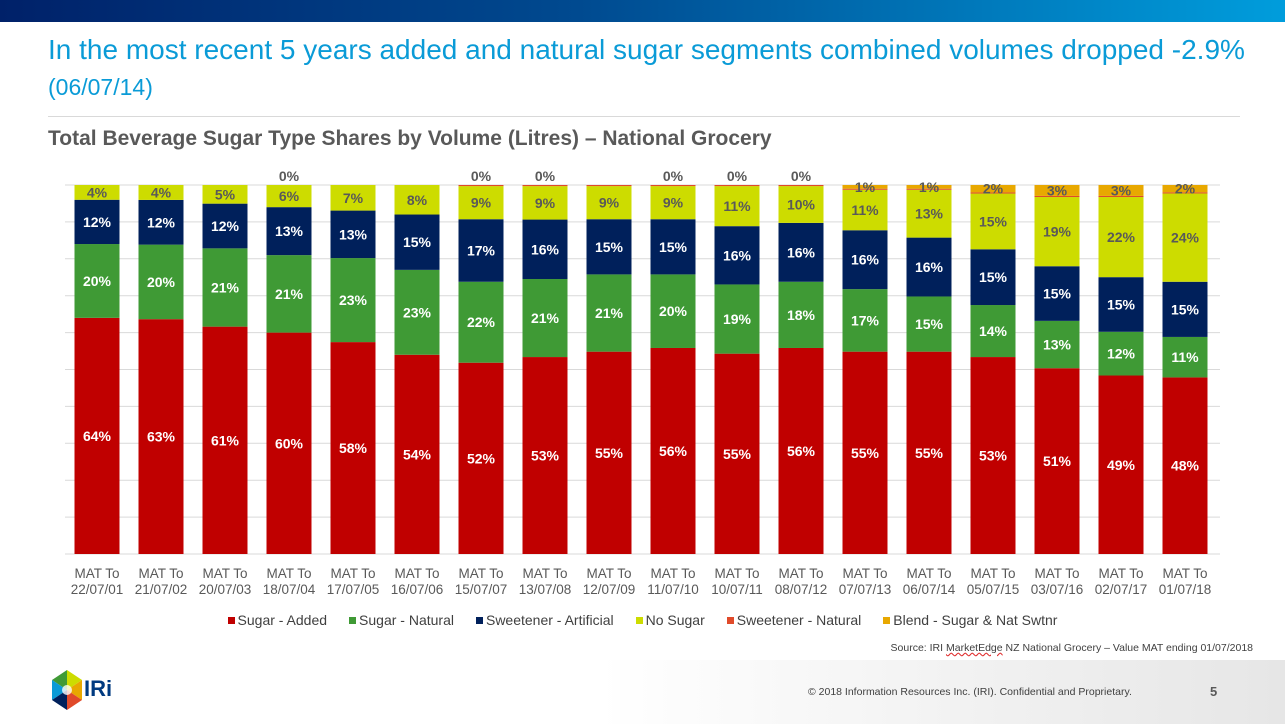 The image size is (1285, 724). What do you see at coordinates (974, 648) in the screenshot?
I see `source-brand: MarketEdge` at bounding box center [974, 648].